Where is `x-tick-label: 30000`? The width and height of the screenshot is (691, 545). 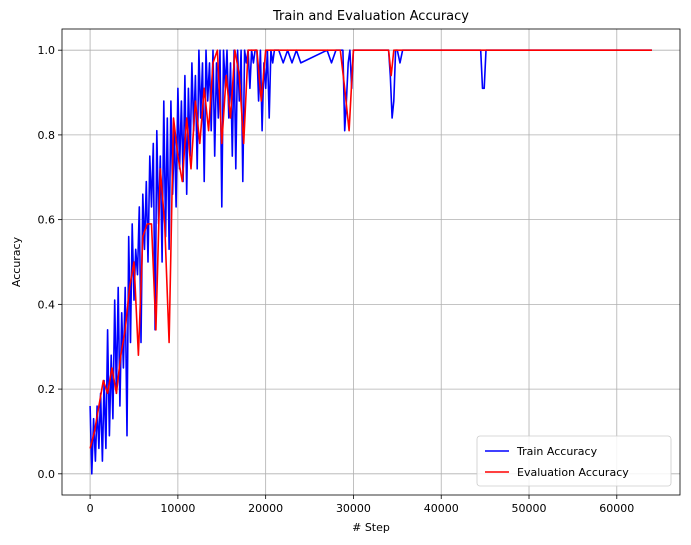 x-tick-label: 30000 is located at coordinates (353, 508).